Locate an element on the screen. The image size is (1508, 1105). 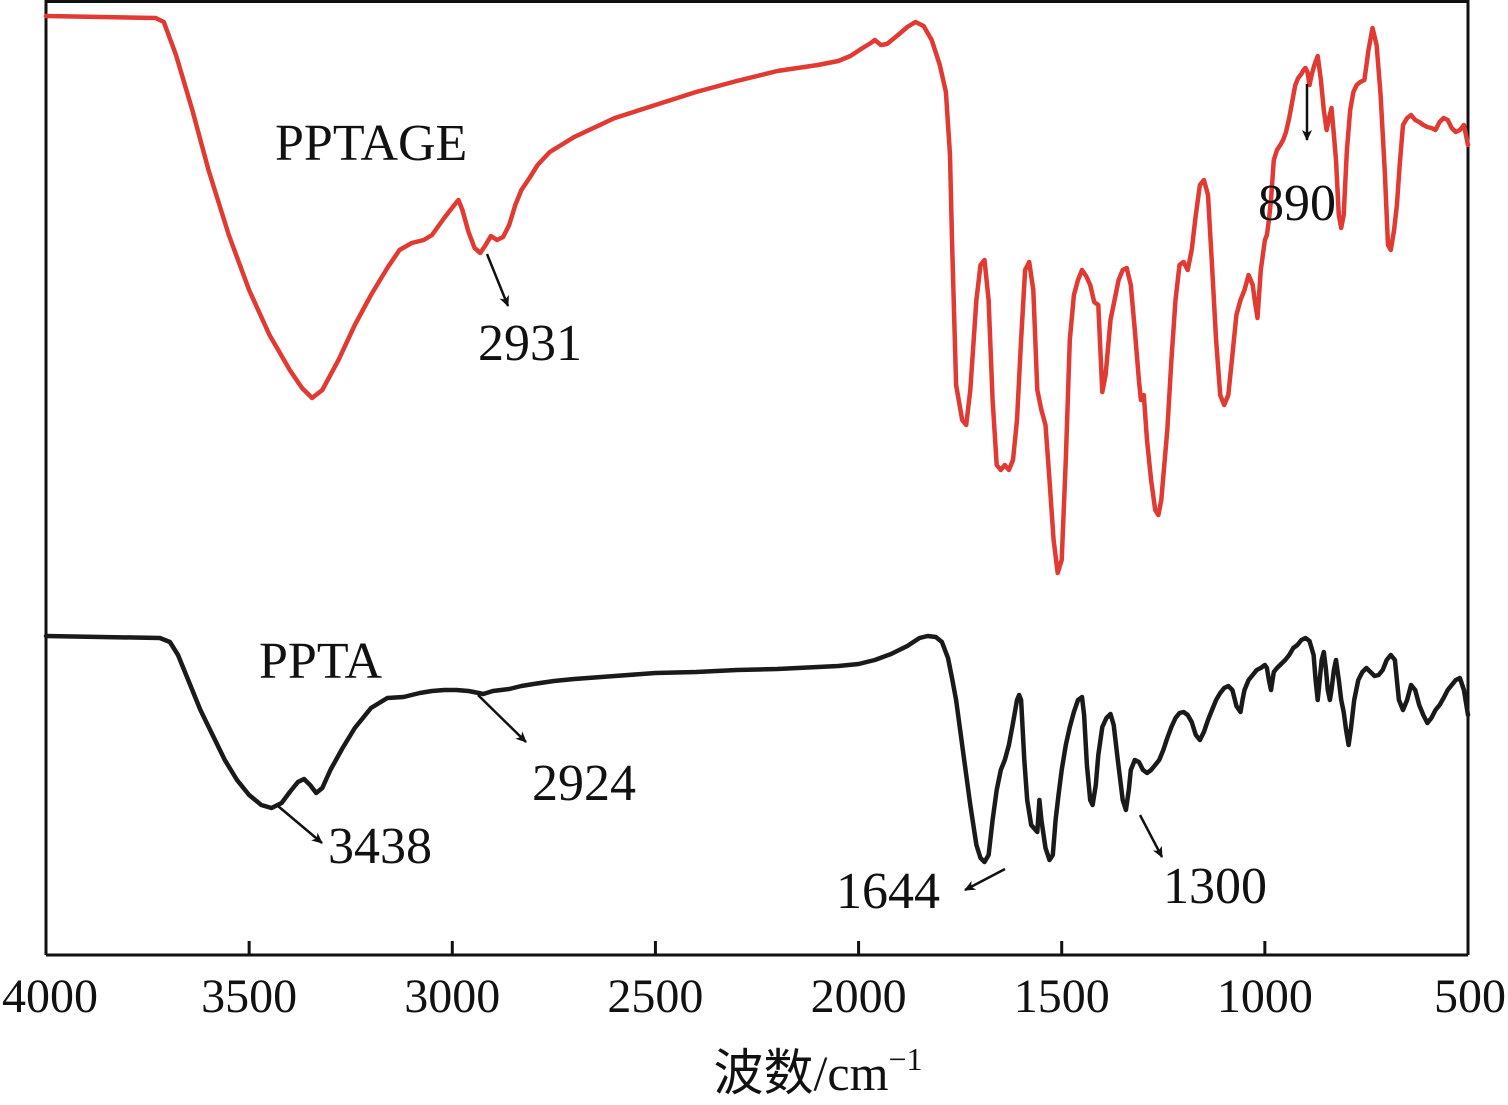
x-tick-label: 500 is located at coordinates (1470, 996).